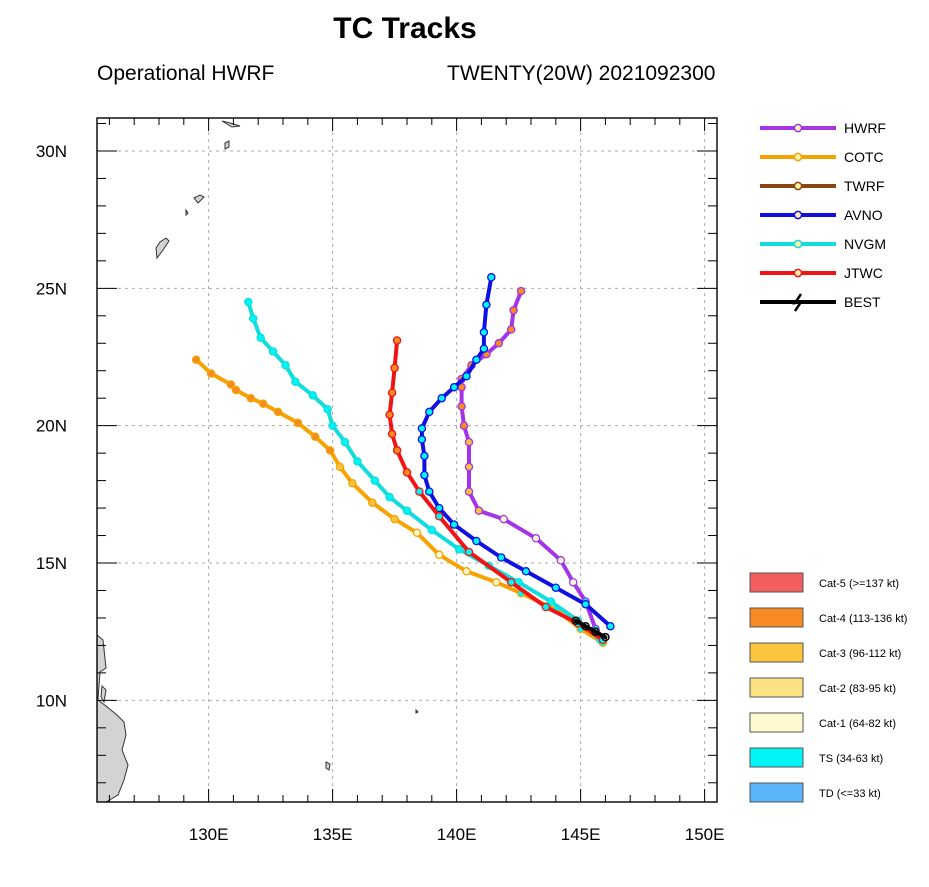 The height and width of the screenshot is (887, 929). What do you see at coordinates (798, 128) in the screenshot?
I see `legend-marker-hwrf` at bounding box center [798, 128].